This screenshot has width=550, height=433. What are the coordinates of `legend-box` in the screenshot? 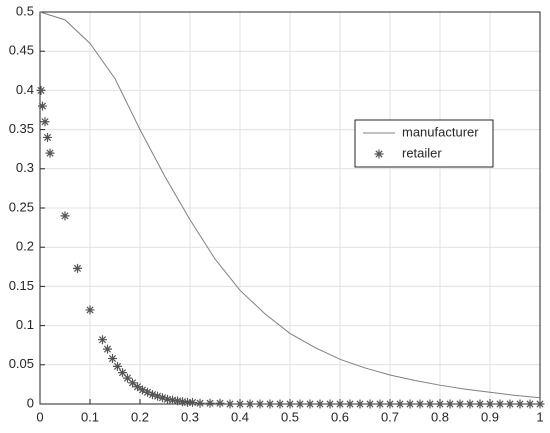 It's located at (424, 143).